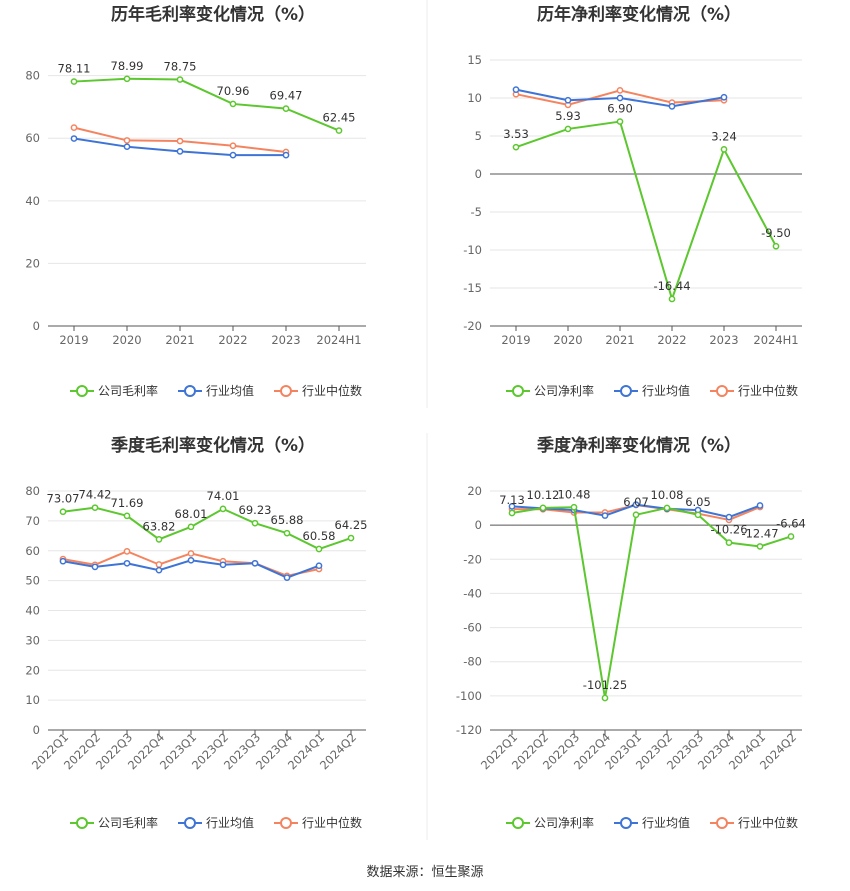 The height and width of the screenshot is (891, 850). What do you see at coordinates (233, 91) in the screenshot?
I see `data-label: 70.96` at bounding box center [233, 91].